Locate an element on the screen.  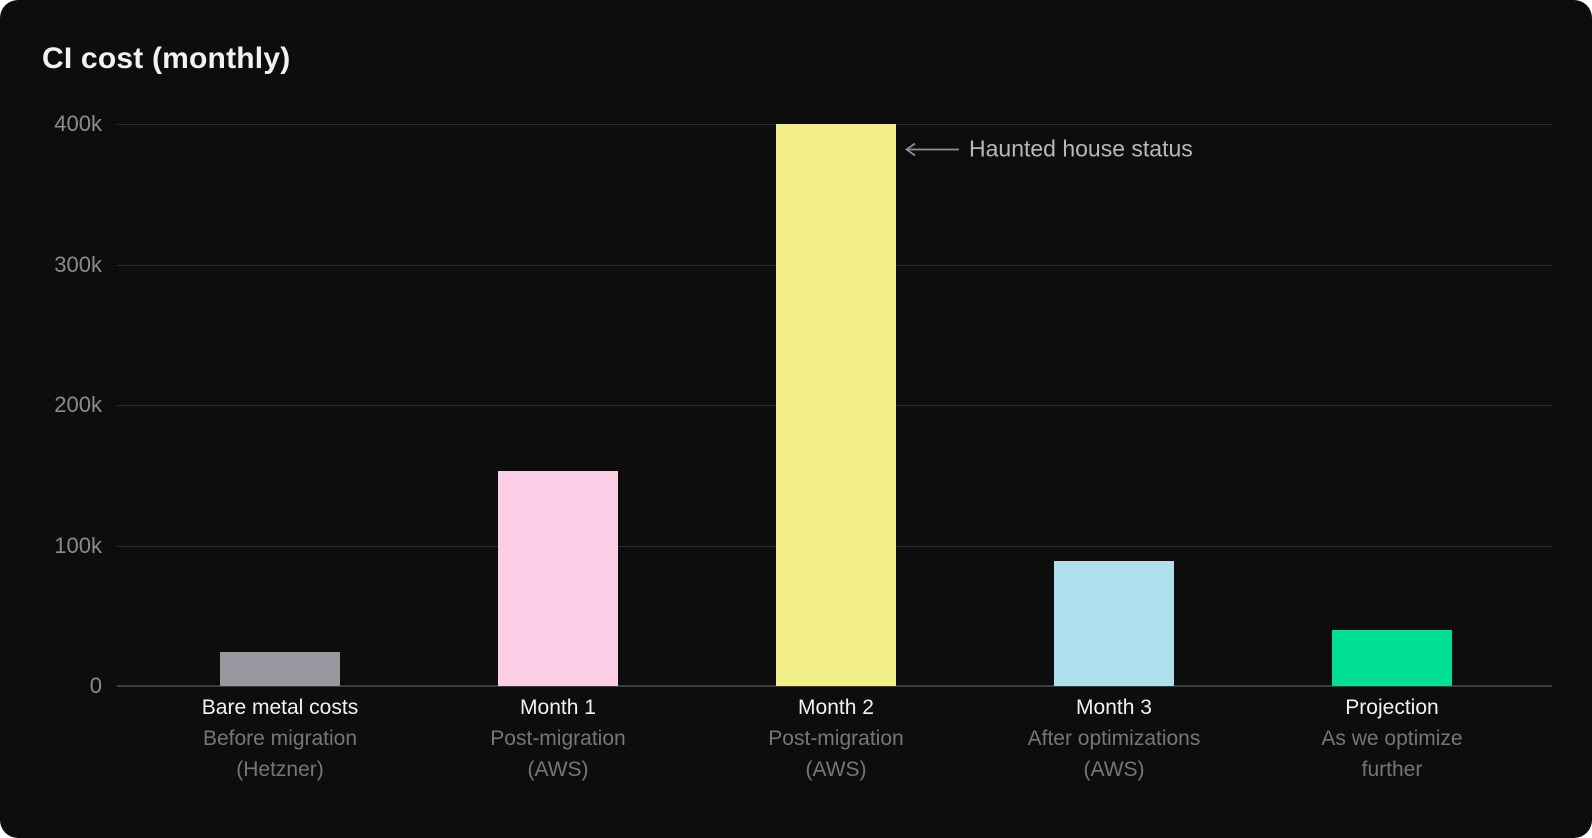
y-tick-200k: 200k is located at coordinates (78, 404).